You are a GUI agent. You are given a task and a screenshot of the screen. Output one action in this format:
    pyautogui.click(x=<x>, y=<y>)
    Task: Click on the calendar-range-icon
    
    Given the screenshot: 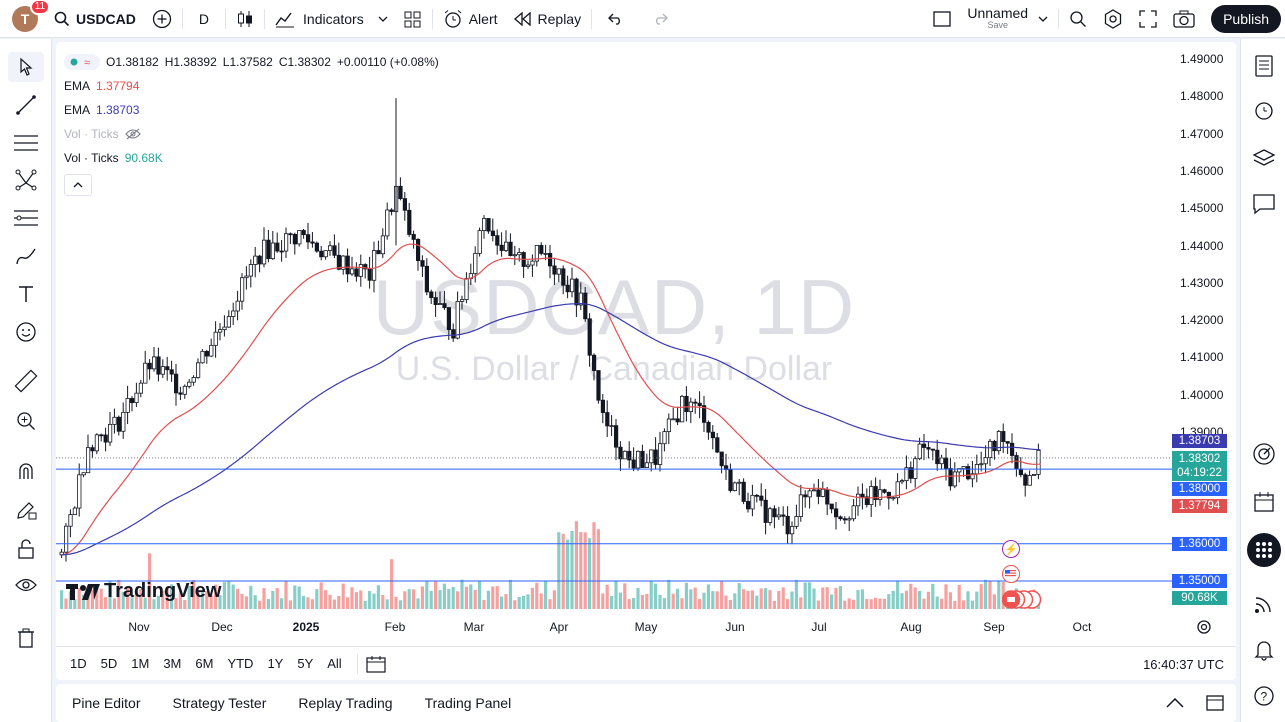 What is the action you would take?
    pyautogui.click(x=376, y=664)
    